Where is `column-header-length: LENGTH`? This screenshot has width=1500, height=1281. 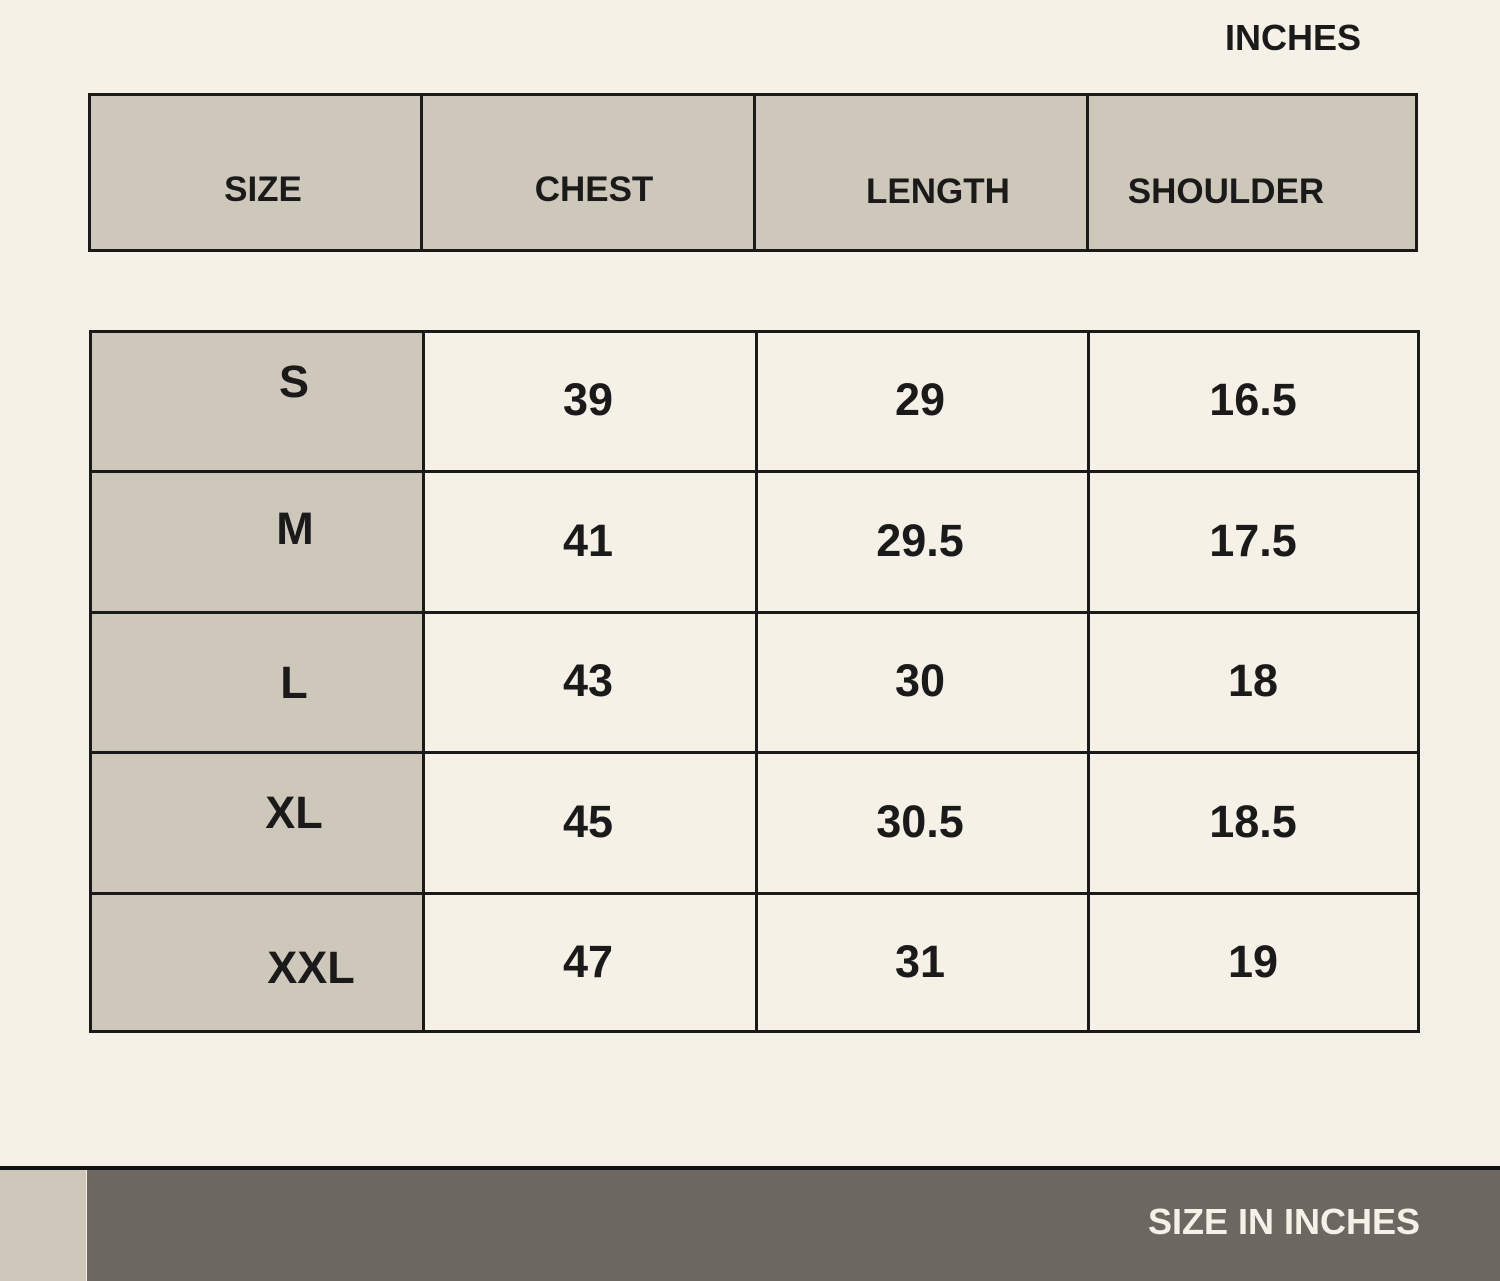
column-header-length: LENGTH is located at coordinates (938, 191).